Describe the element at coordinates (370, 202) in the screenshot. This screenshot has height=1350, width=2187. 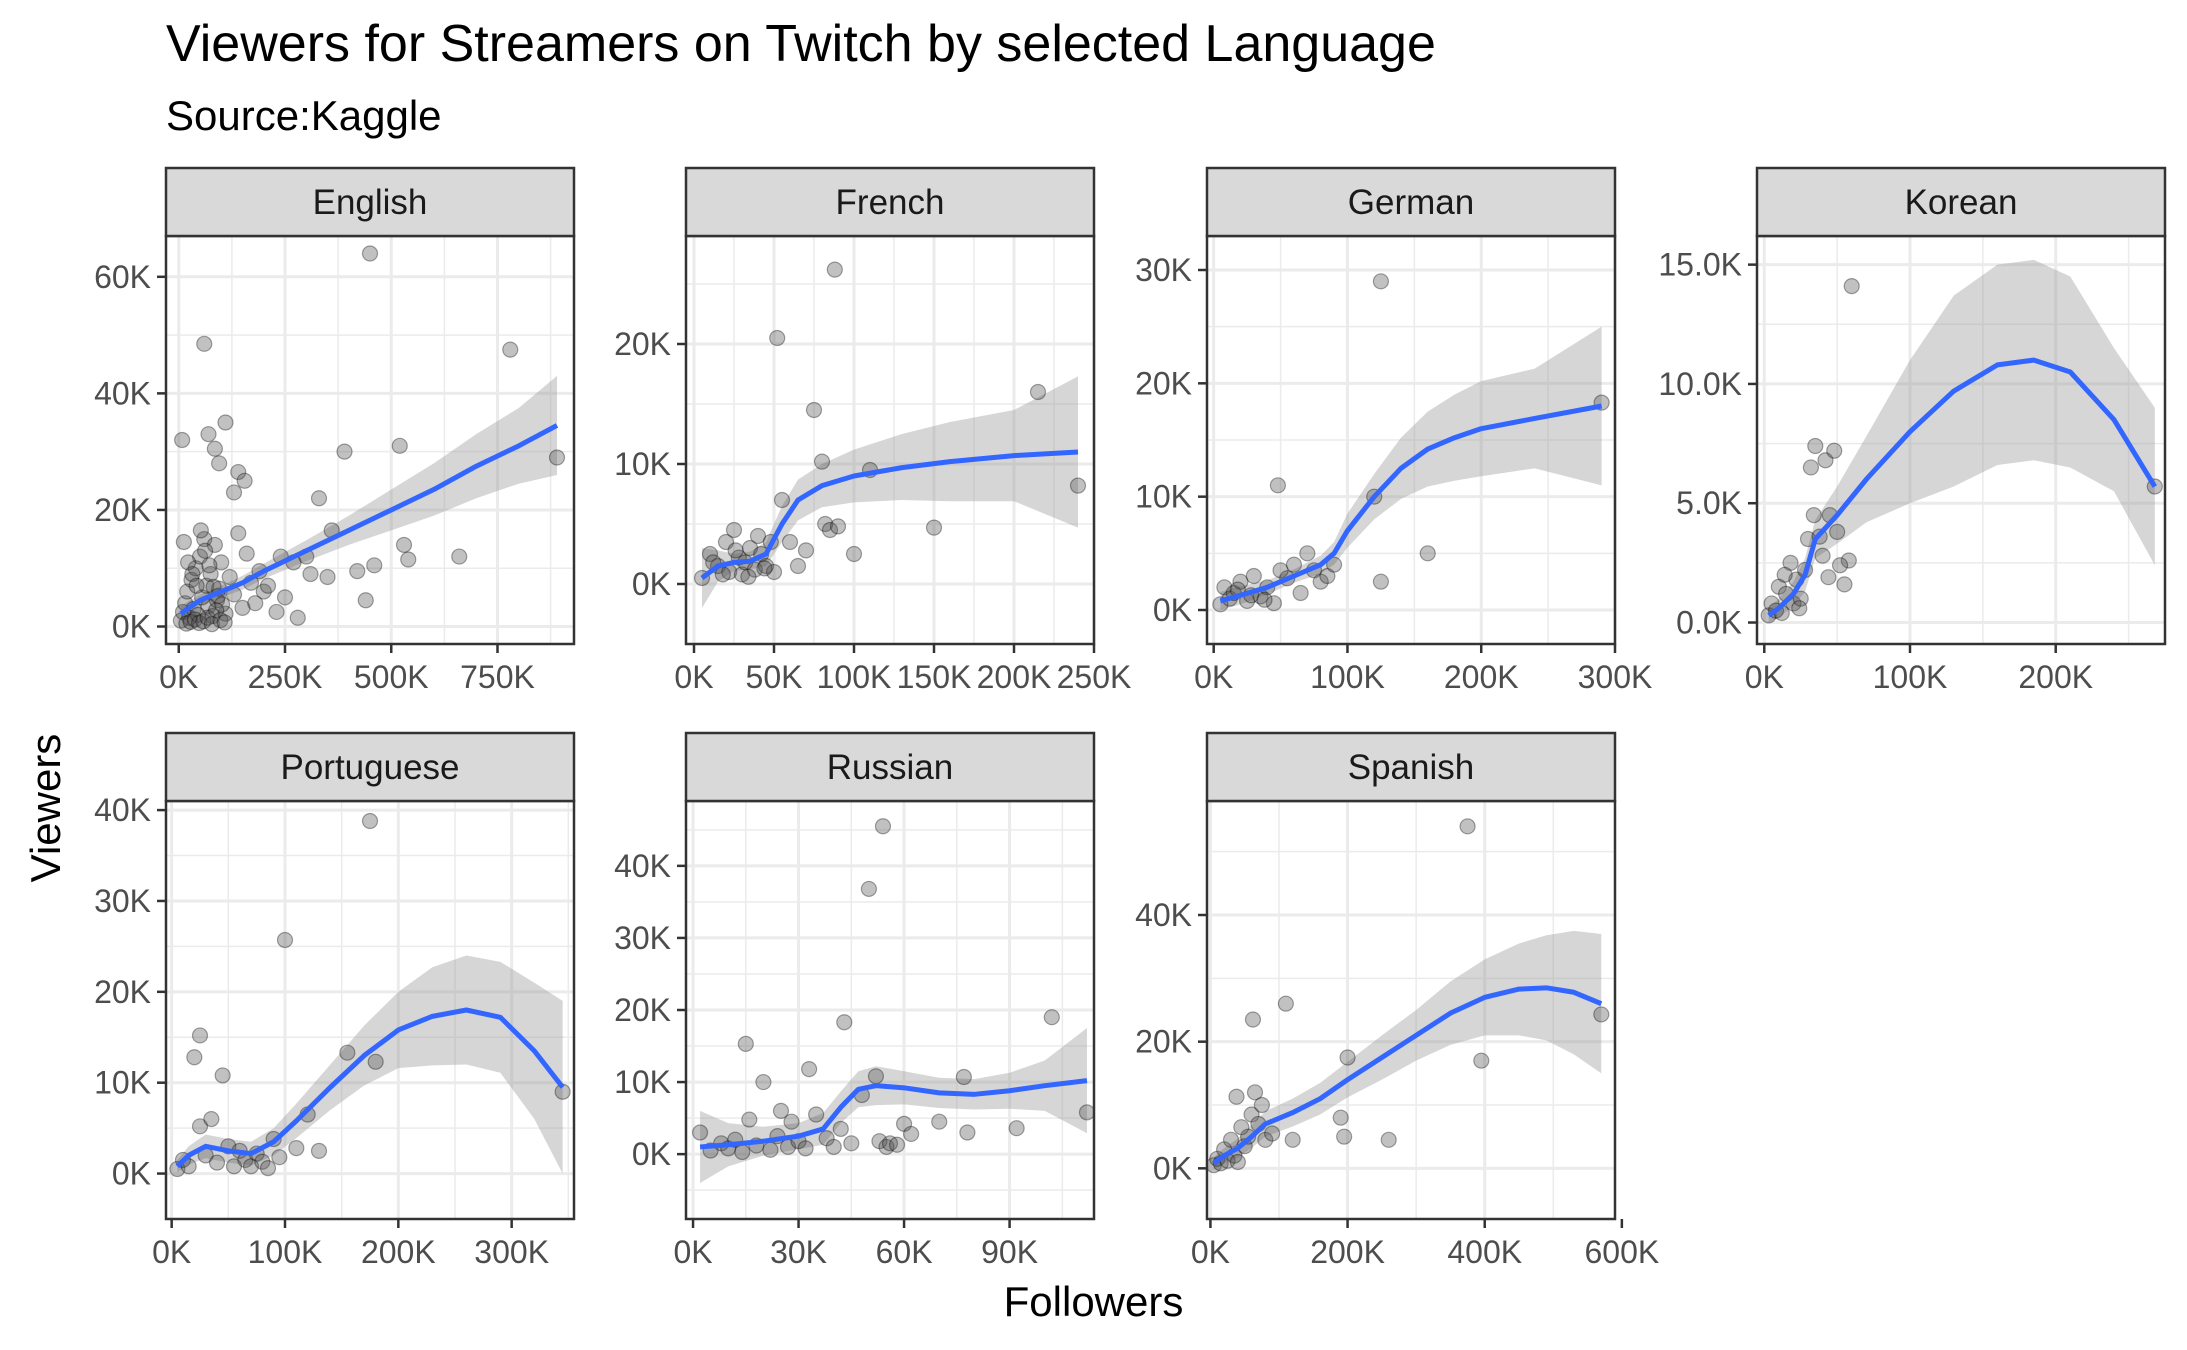
I see `facet-strip-label: English` at that location.